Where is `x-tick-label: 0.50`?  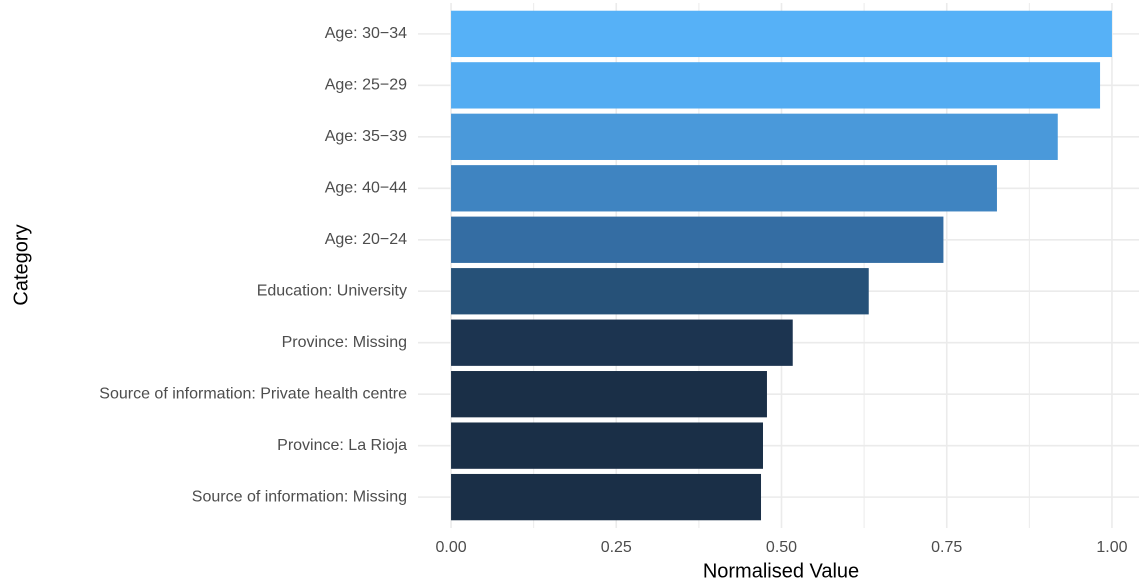
x-tick-label: 0.50 is located at coordinates (781, 547).